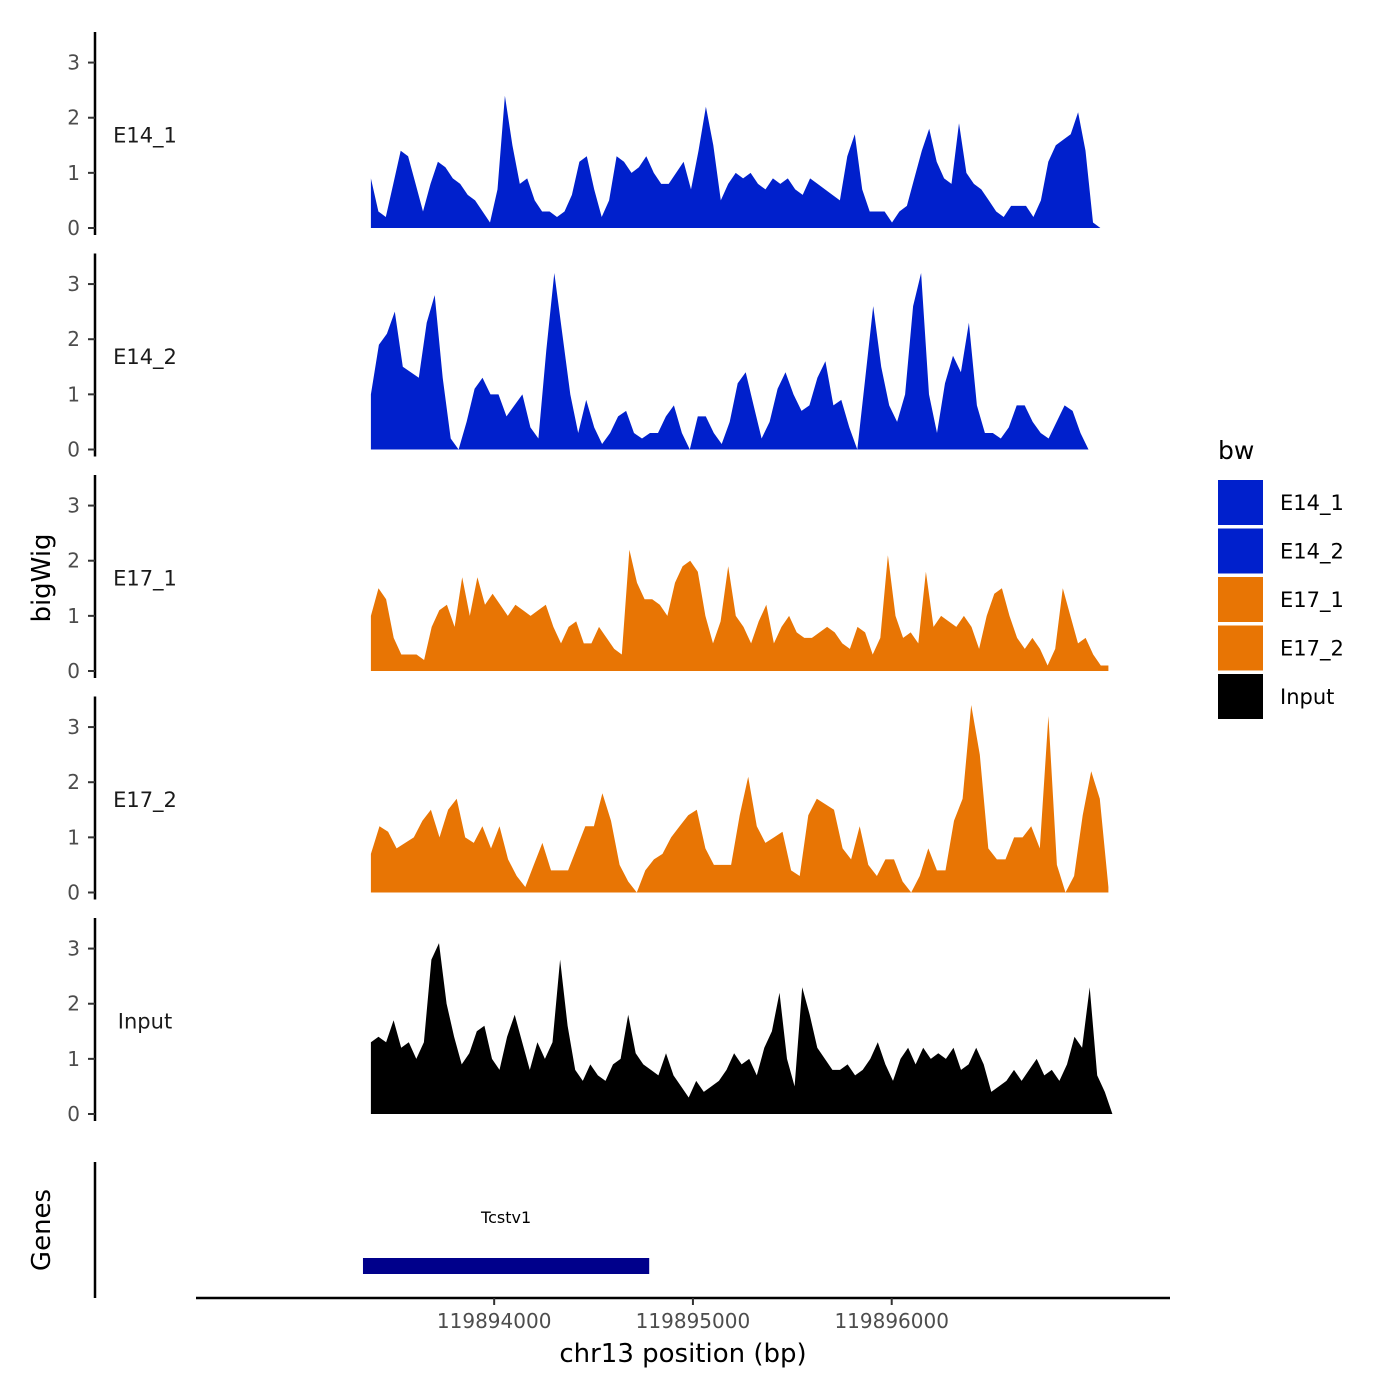 The width and height of the screenshot is (1400, 1400). What do you see at coordinates (891, 1321) in the screenshot?
I see `x-tick-label: 119896000` at bounding box center [891, 1321].